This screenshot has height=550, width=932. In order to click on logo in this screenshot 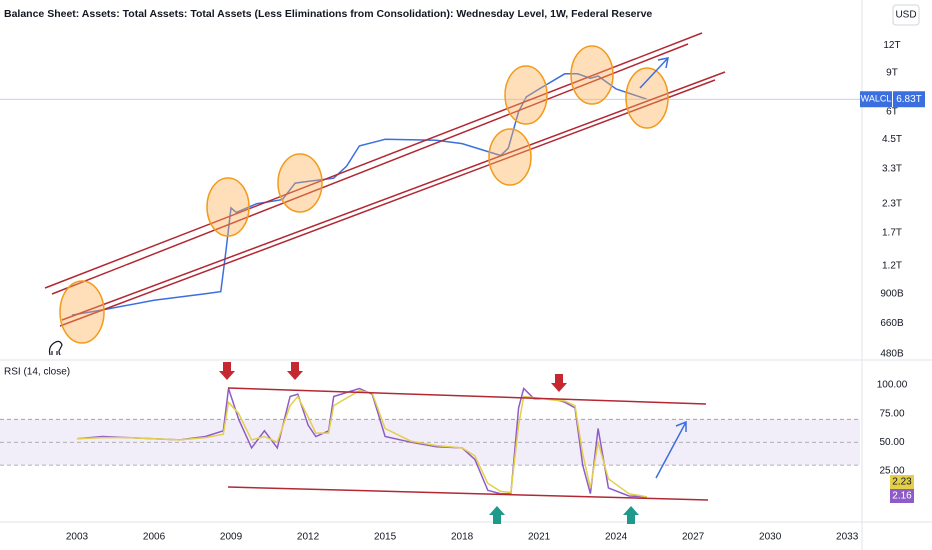, I will do `click(55, 348)`.